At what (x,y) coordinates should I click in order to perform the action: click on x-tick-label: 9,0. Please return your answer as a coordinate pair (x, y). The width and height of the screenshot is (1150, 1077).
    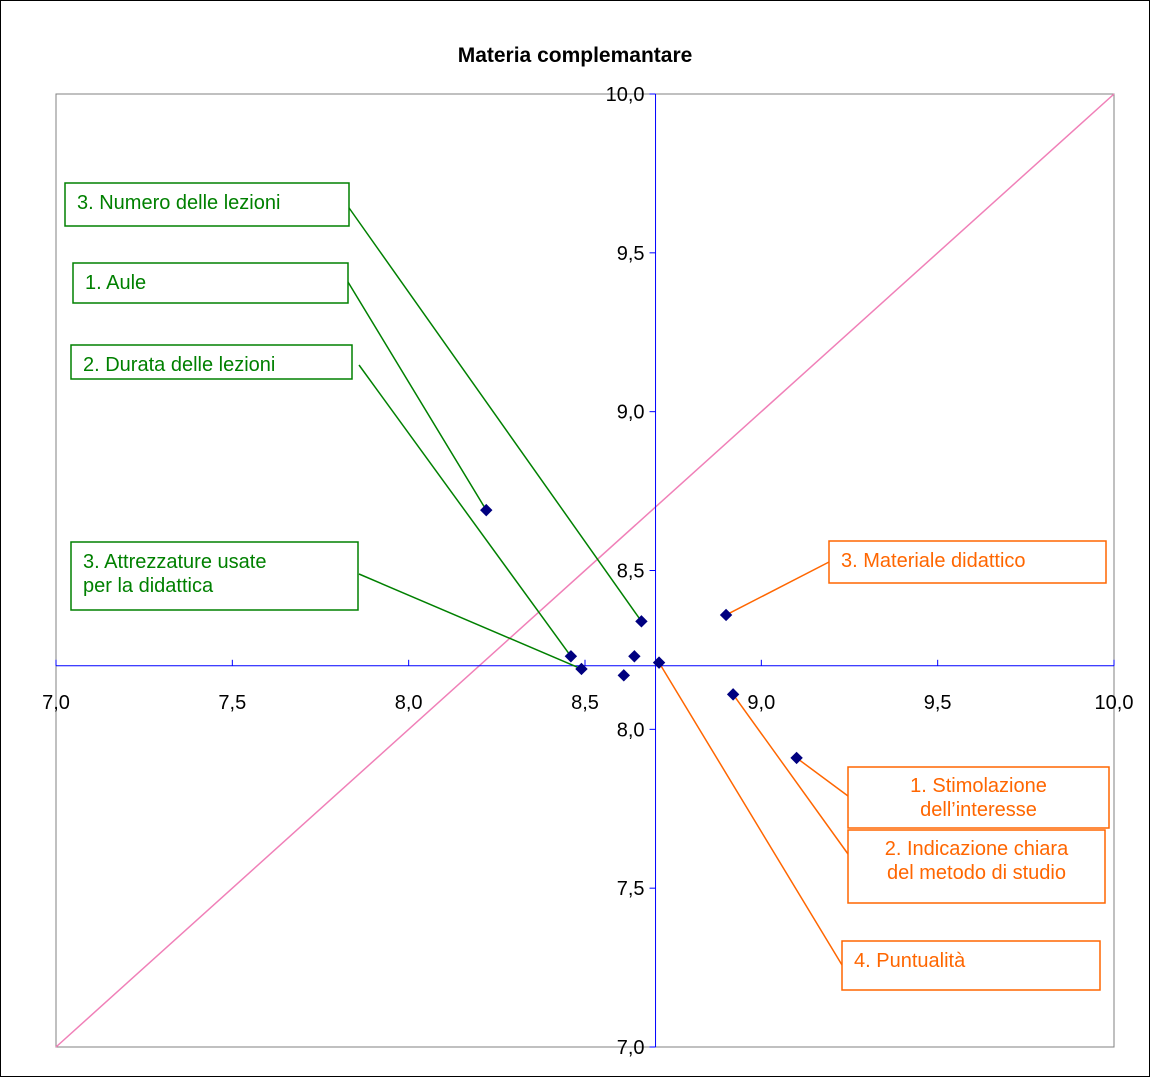
    Looking at the image, I should click on (761, 703).